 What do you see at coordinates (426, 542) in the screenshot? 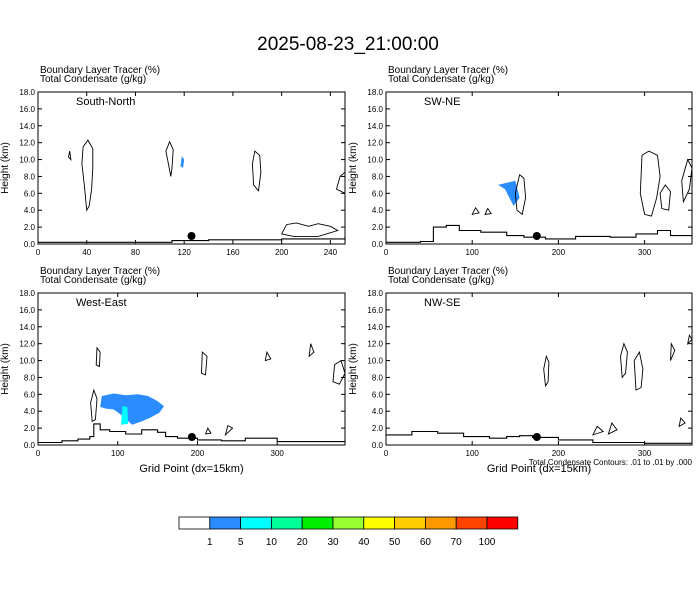
I see `colorbar-label: 60` at bounding box center [426, 542].